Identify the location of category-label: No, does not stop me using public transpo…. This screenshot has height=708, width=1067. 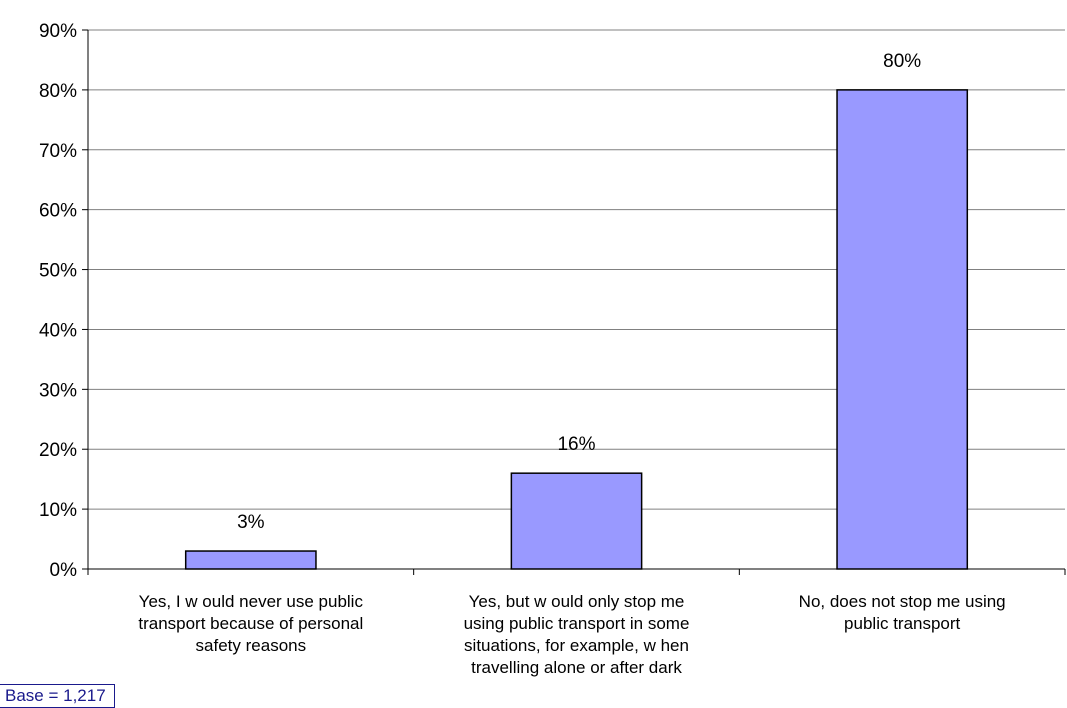
(902, 612).